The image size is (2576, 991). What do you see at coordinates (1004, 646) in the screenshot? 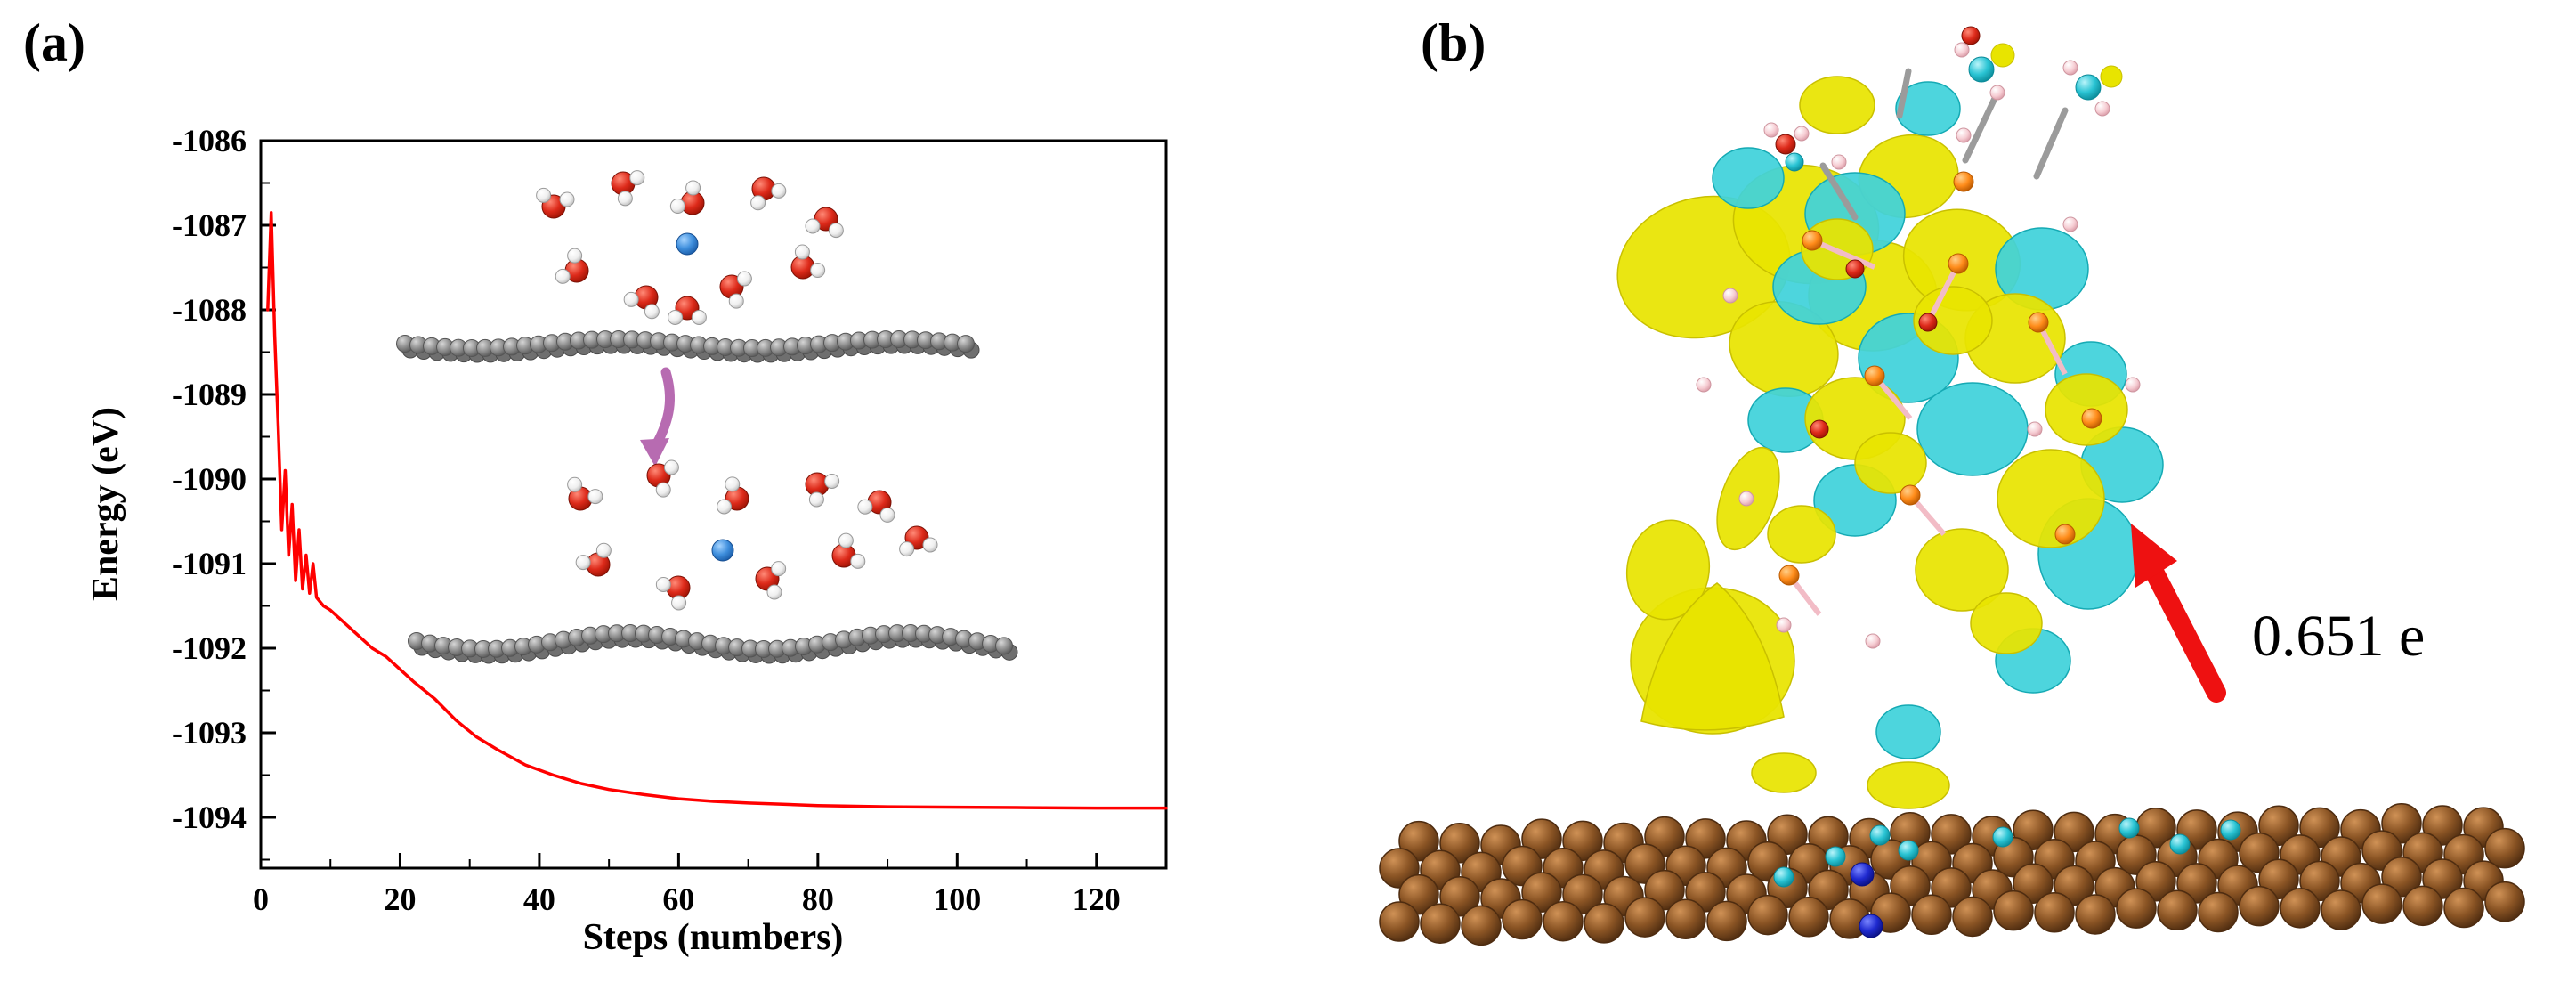
I see `carbon-atom` at bounding box center [1004, 646].